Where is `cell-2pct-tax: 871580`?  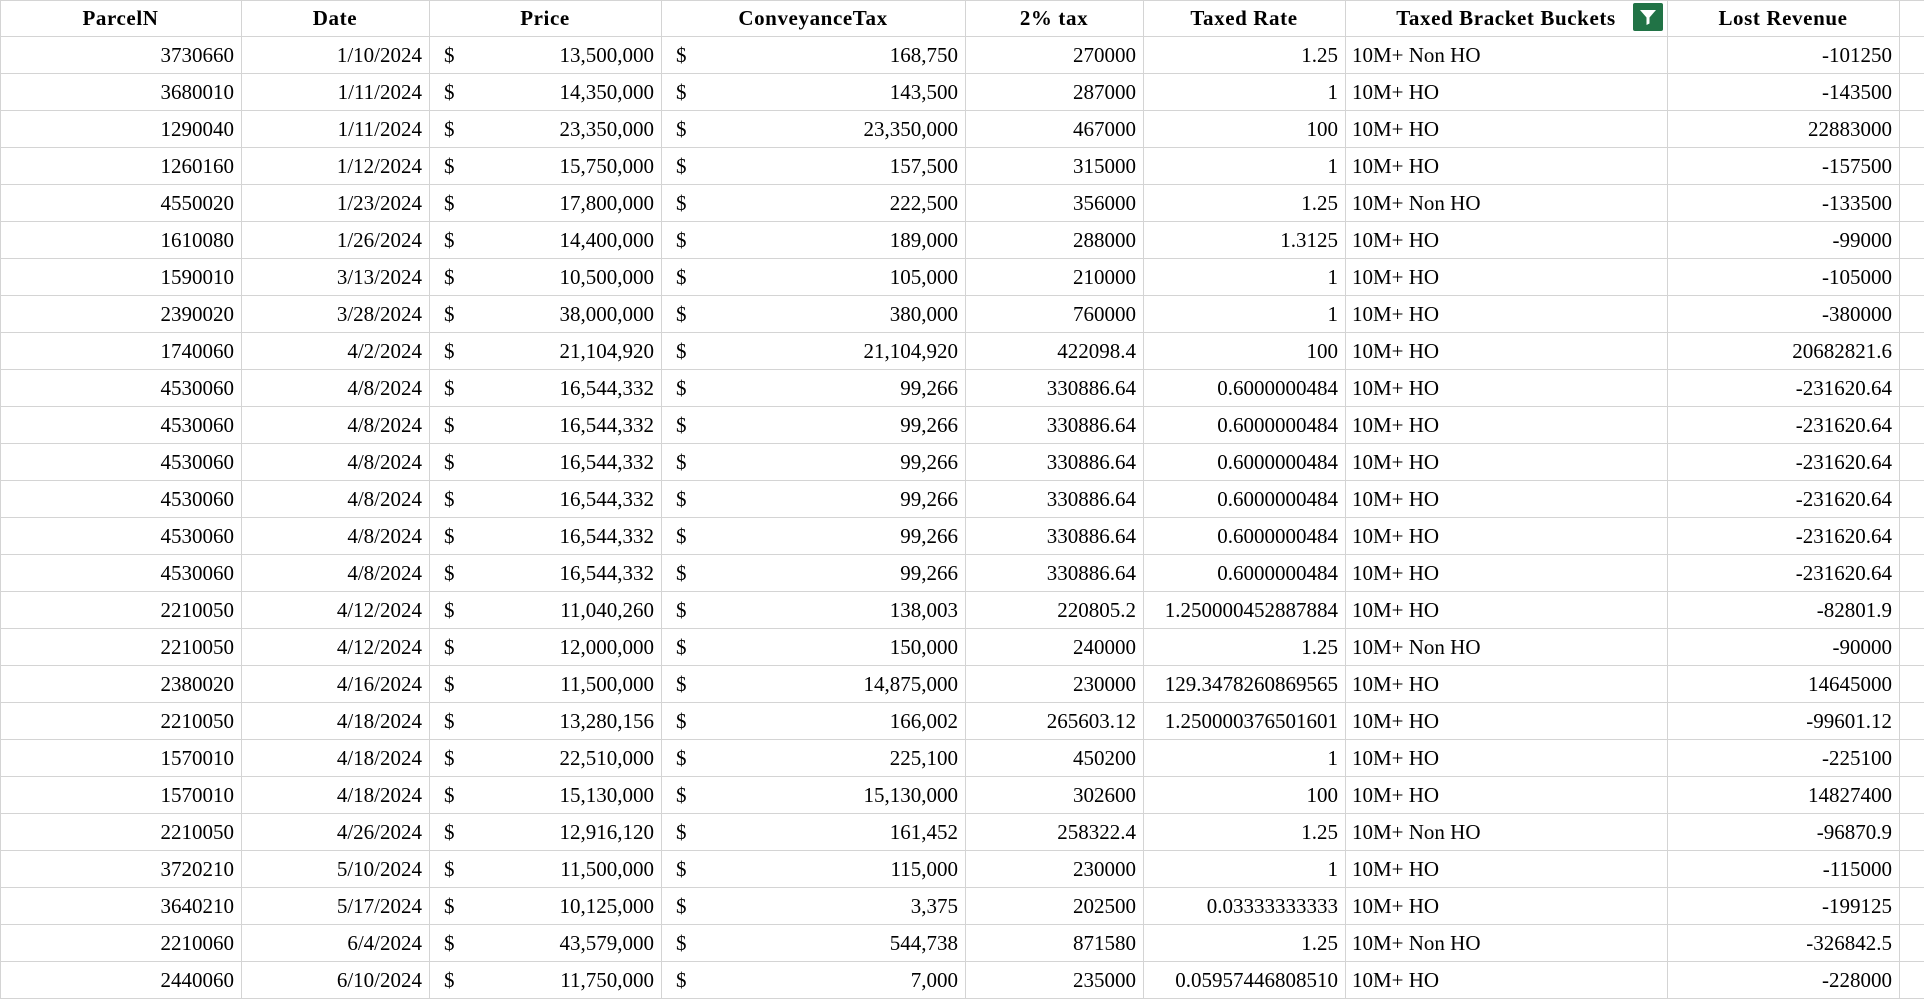
cell-2pct-tax: 871580 is located at coordinates (1054, 943).